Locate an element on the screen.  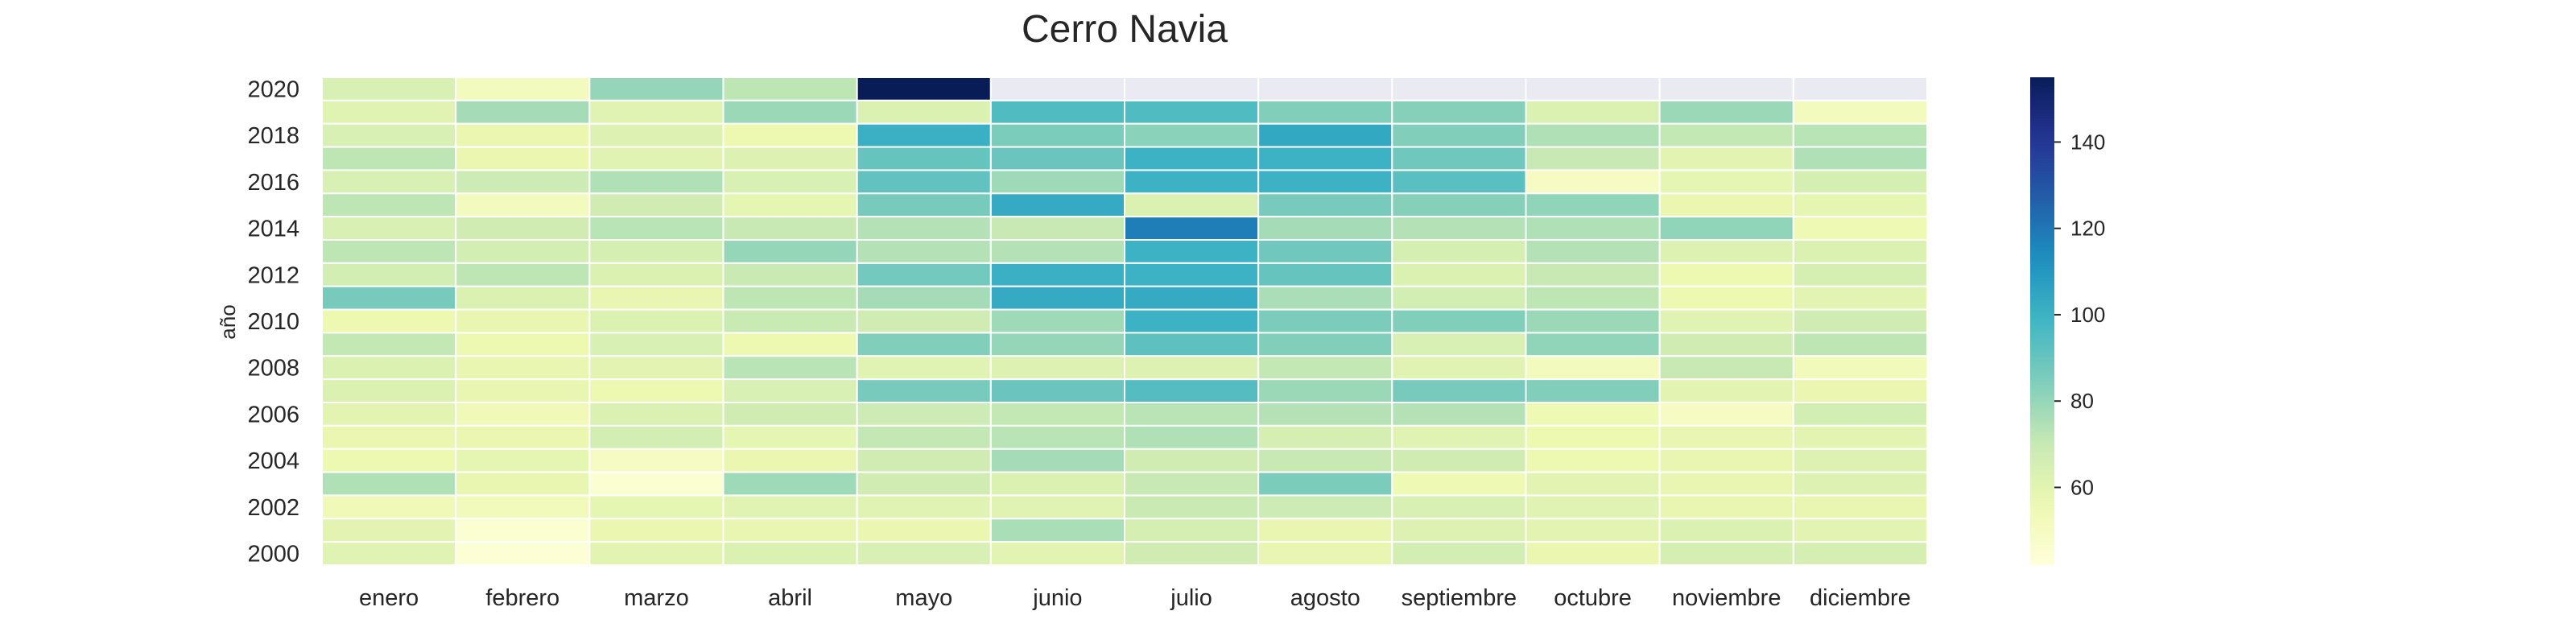
x-tick-label: octubre is located at coordinates (1593, 598).